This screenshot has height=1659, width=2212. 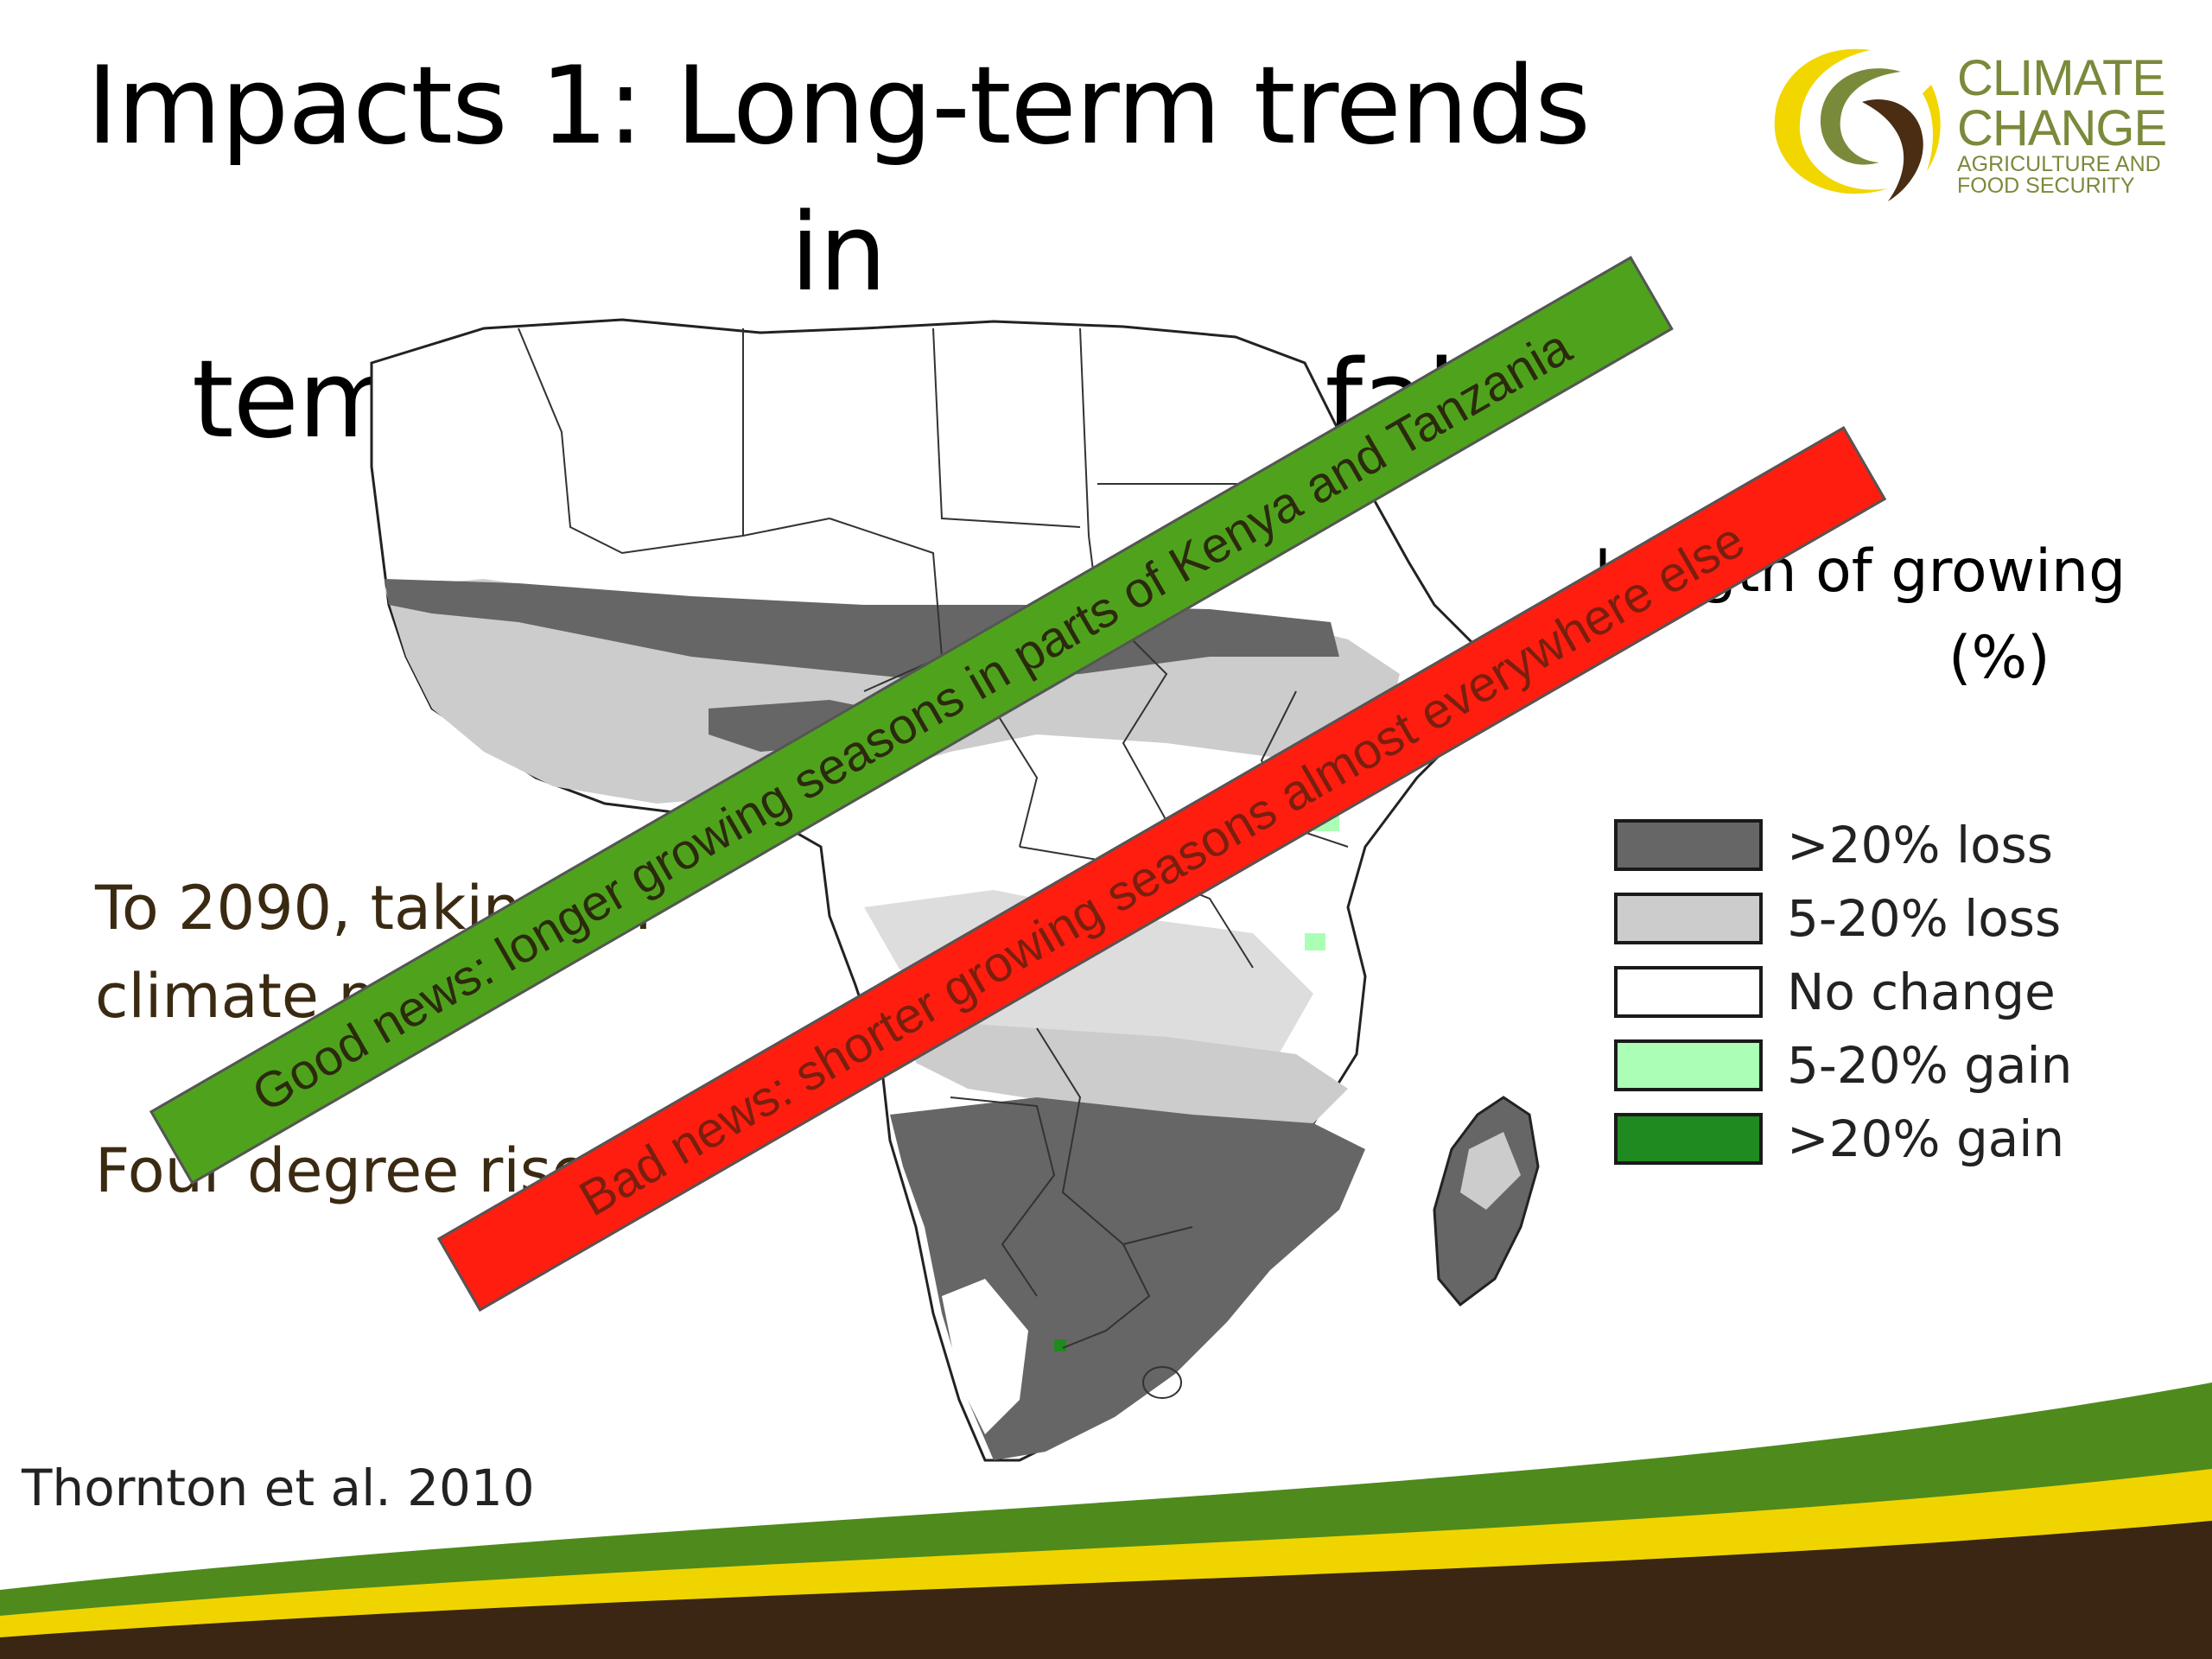 I want to click on footer-brown-band, so click(x=1106, y=1590).